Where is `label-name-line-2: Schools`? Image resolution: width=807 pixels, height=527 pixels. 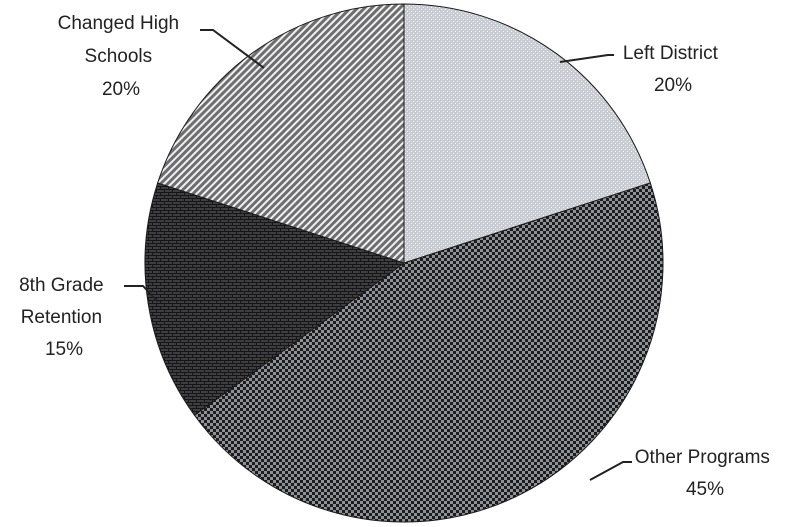
label-name-line-2: Schools is located at coordinates (119, 56).